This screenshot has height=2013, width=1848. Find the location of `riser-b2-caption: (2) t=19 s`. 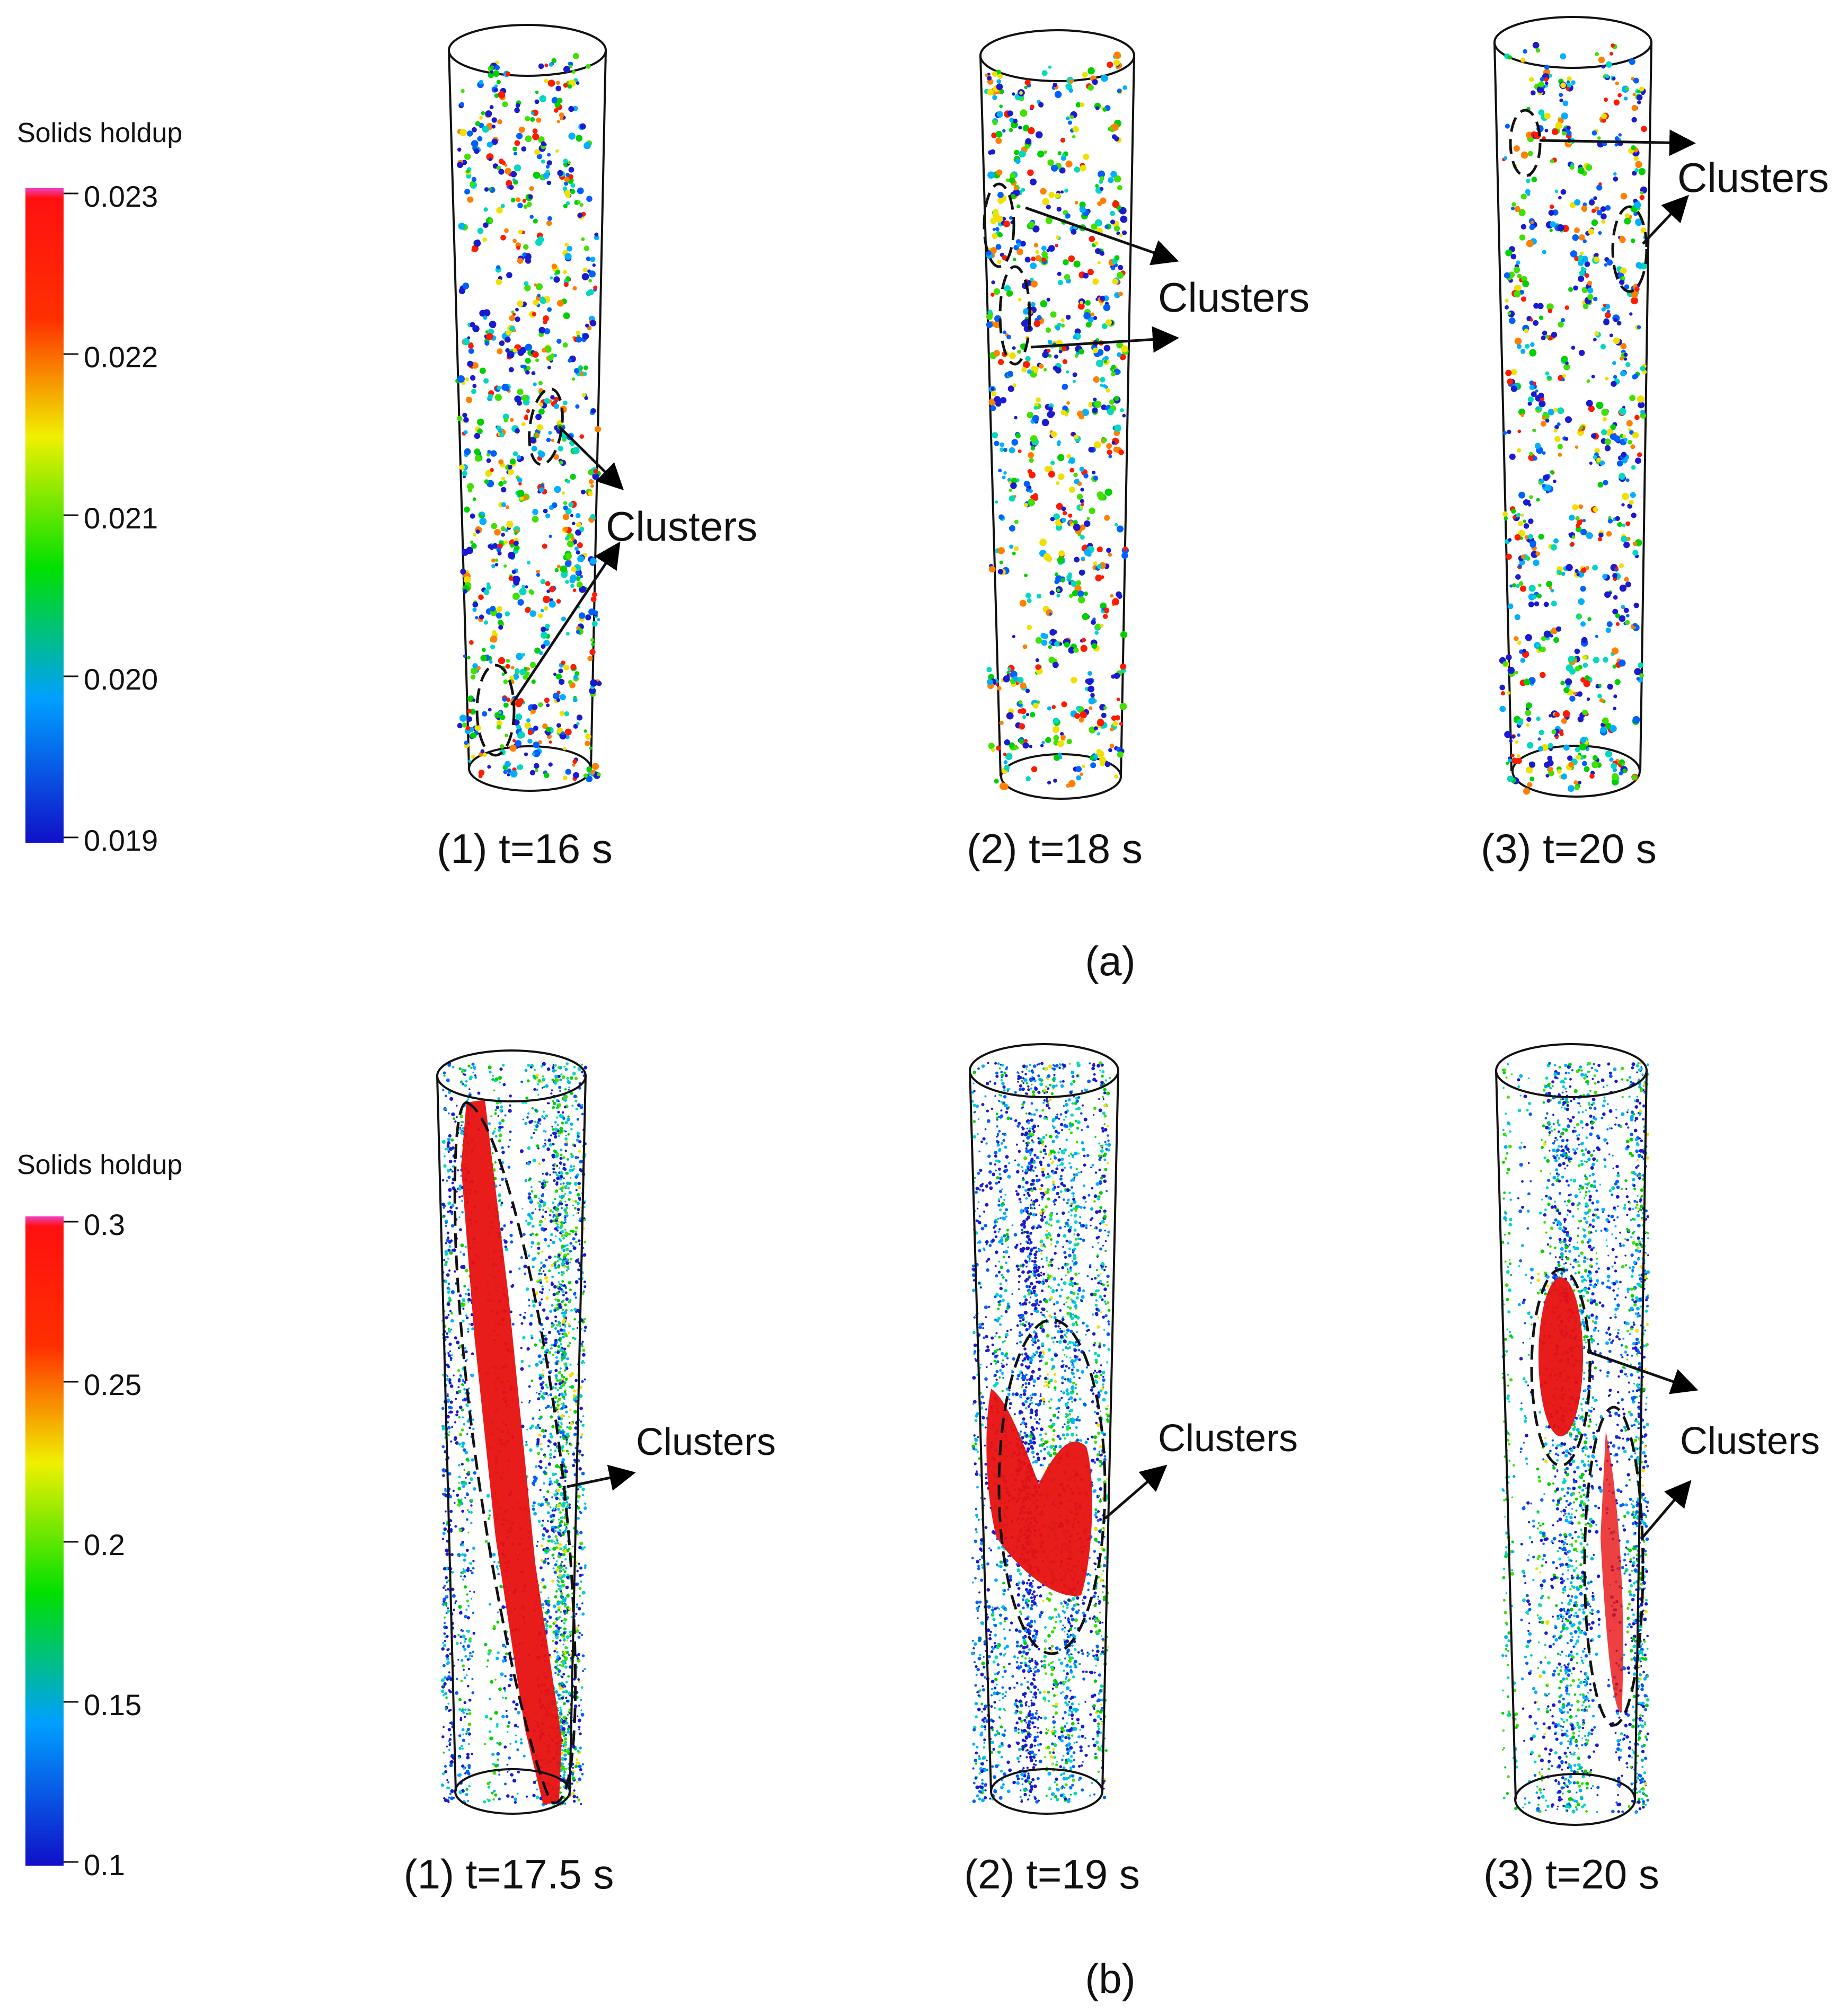

riser-b2-caption: (2) t=19 s is located at coordinates (1052, 1874).